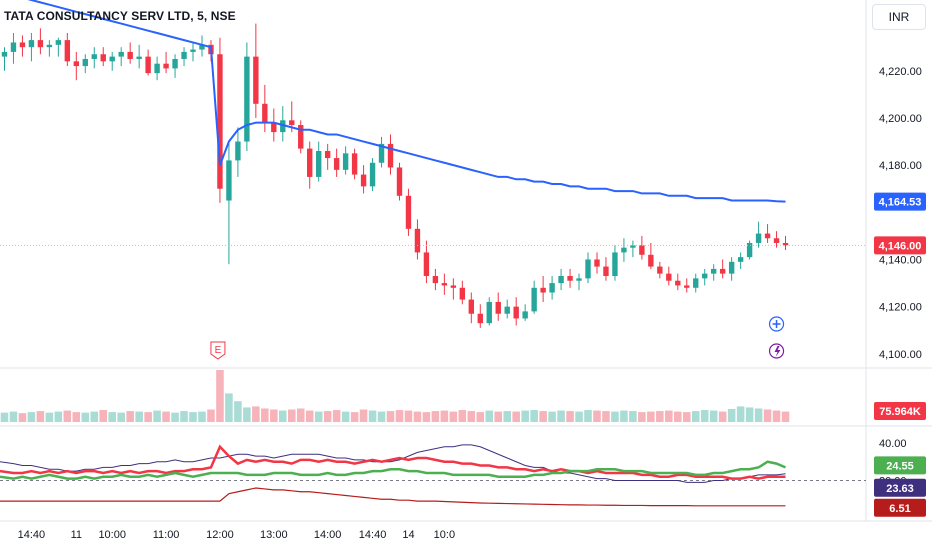 This screenshot has height=550, width=932. I want to click on plus-di-value-label: 24.55, so click(900, 466).